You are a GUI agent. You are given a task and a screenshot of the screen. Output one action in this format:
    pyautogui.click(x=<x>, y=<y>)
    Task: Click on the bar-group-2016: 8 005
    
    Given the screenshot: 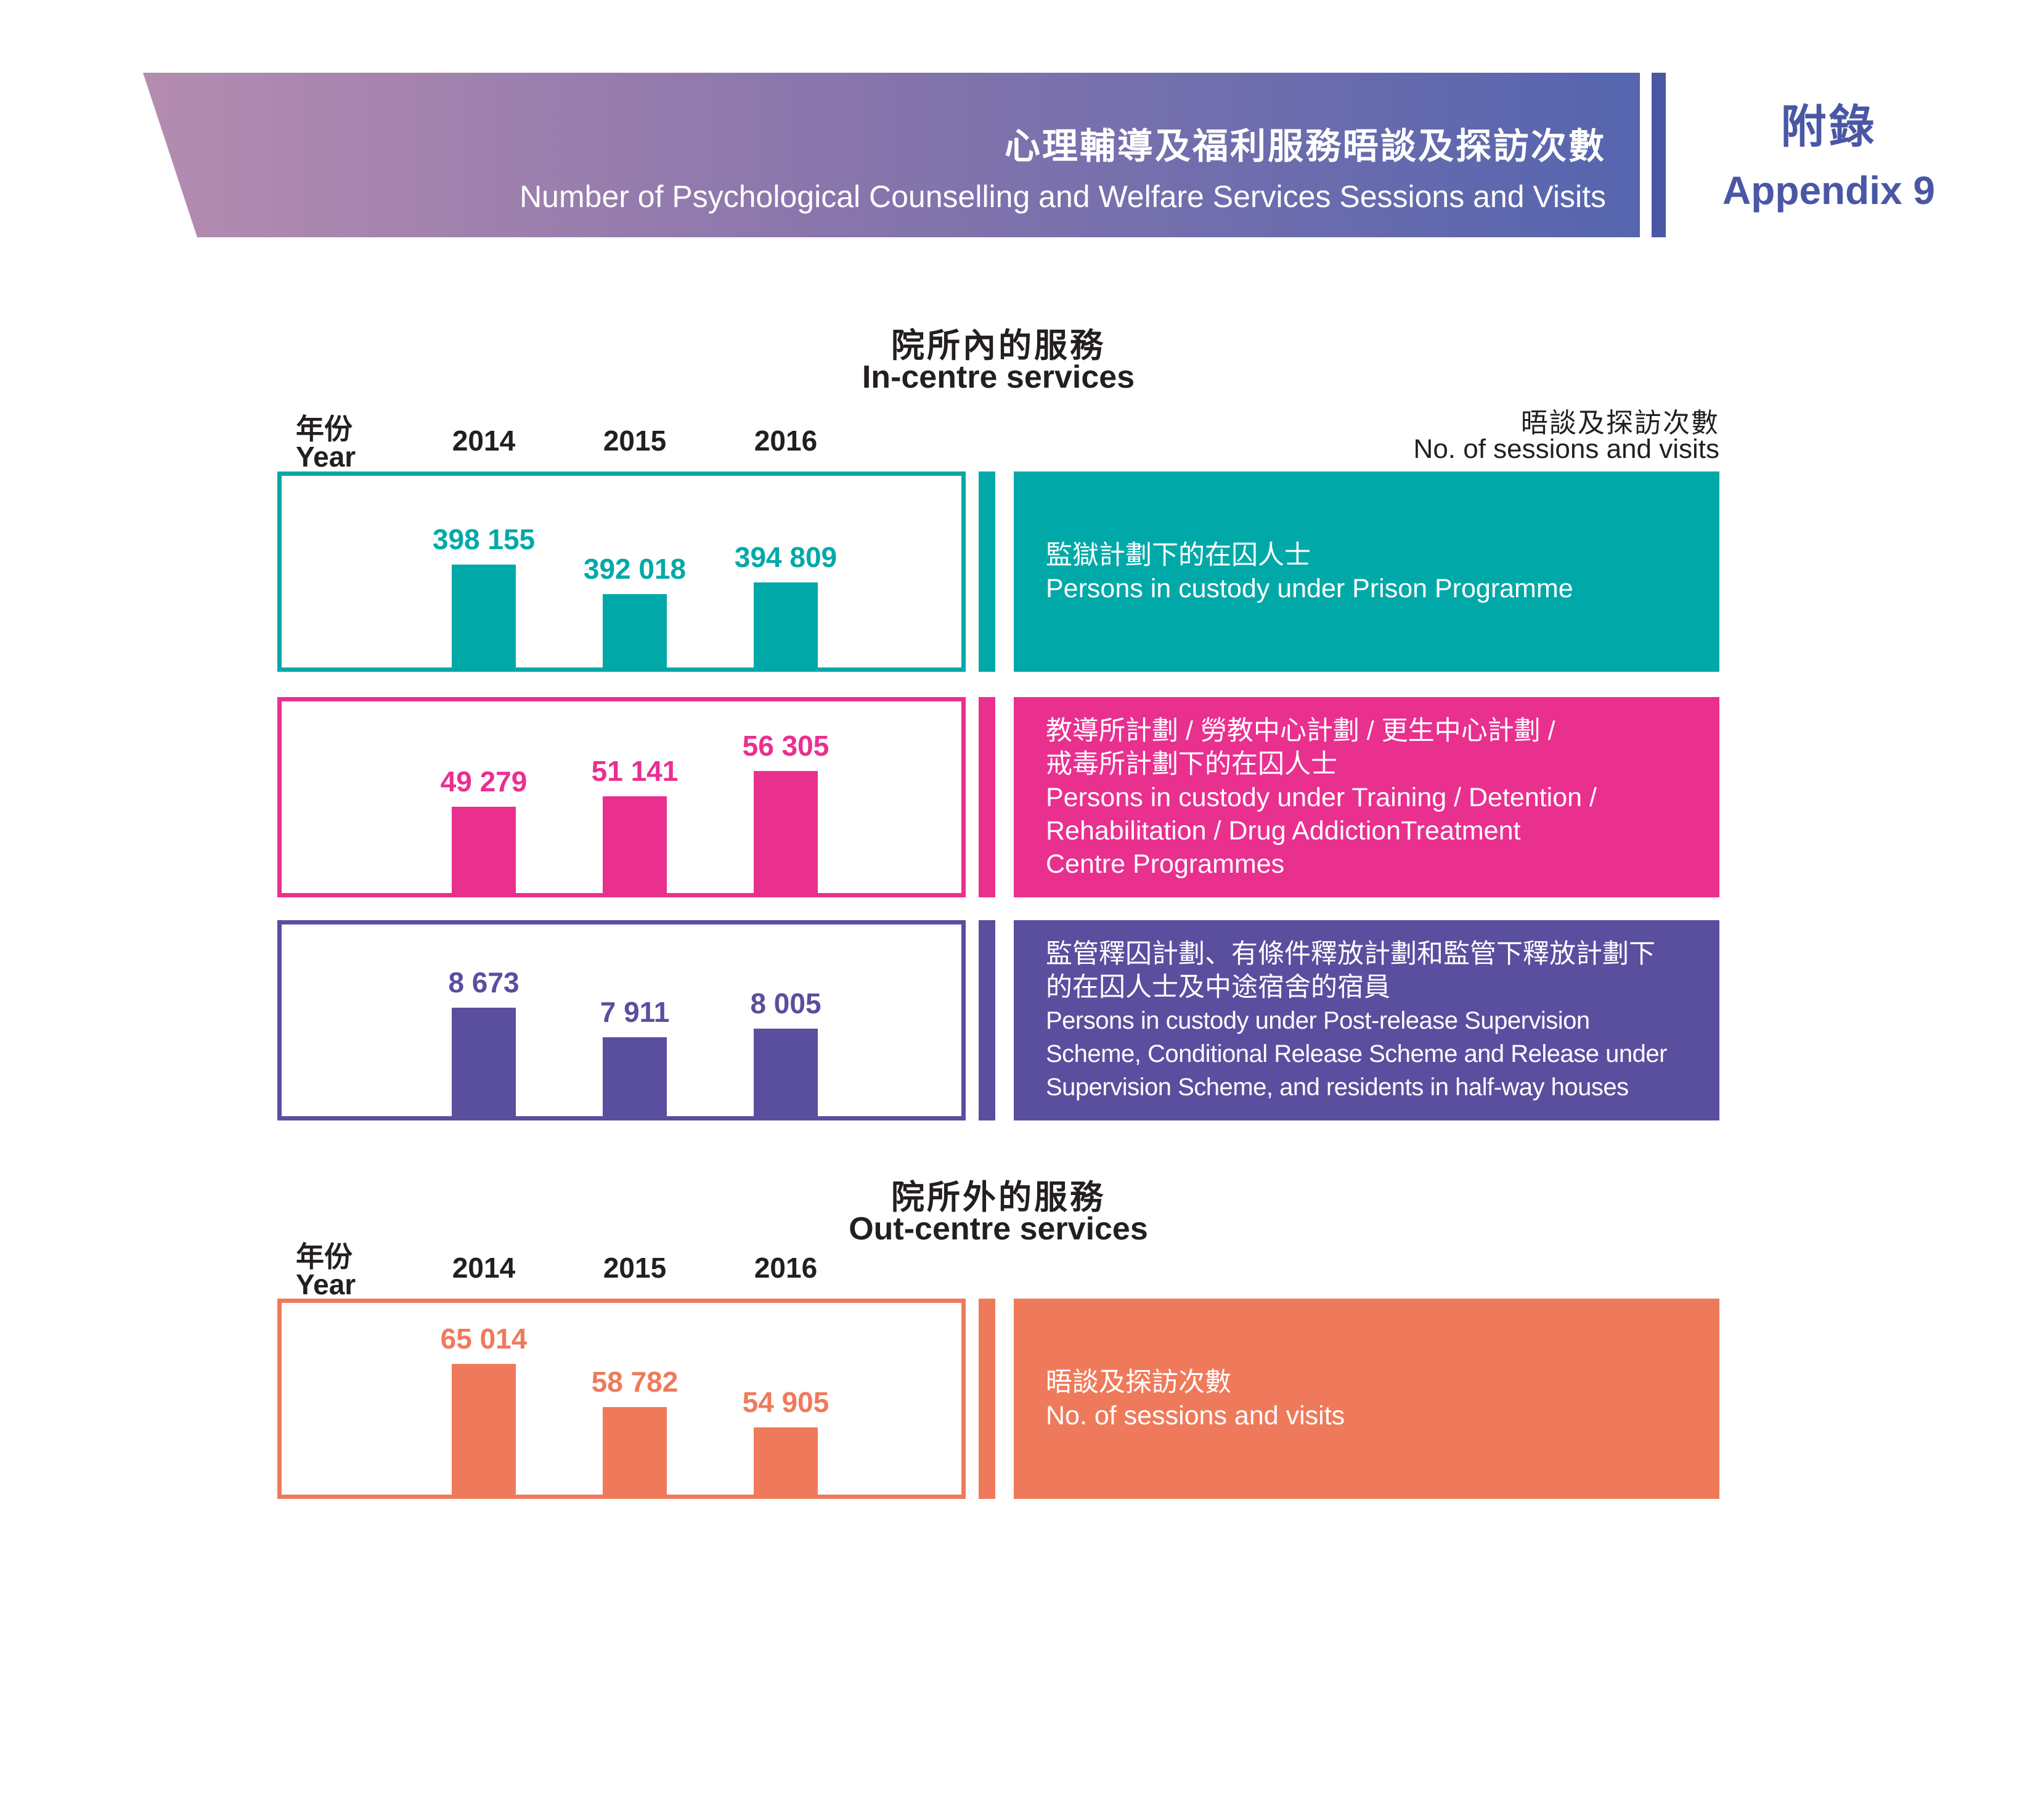 What is the action you would take?
    pyautogui.click(x=785, y=1020)
    